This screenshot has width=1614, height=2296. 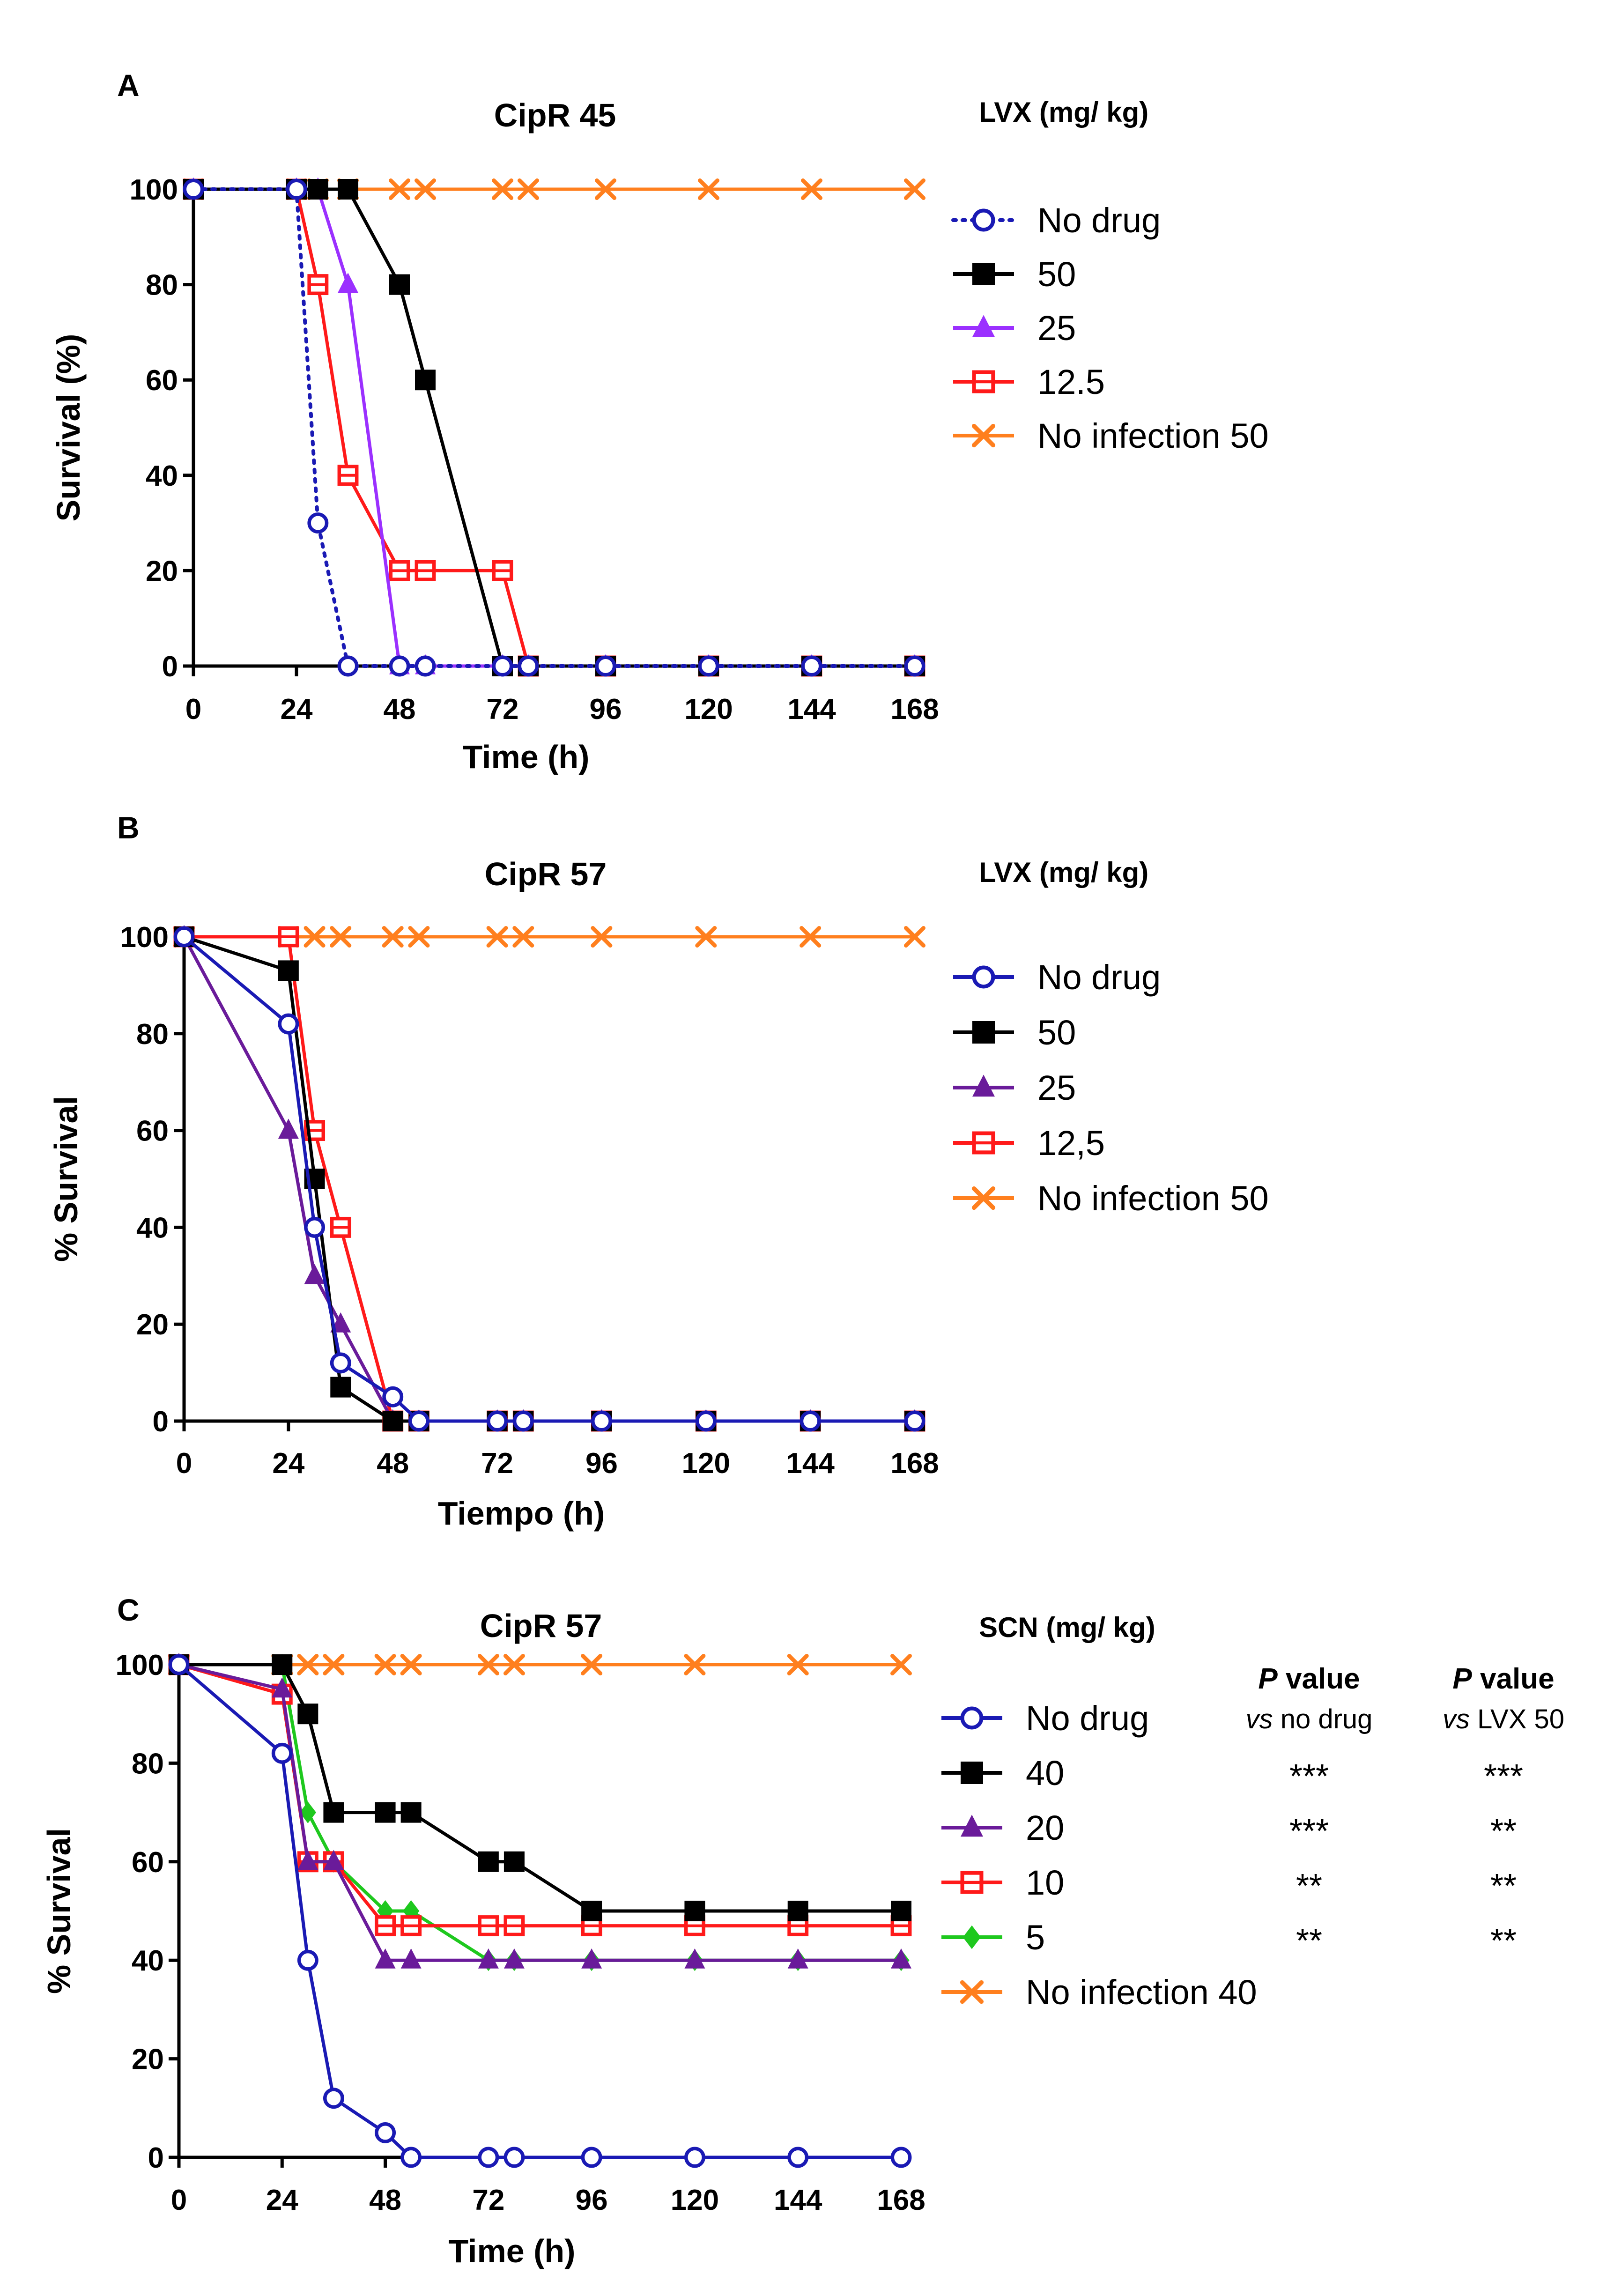 What do you see at coordinates (179, 2200) in the screenshot?
I see `x-tick-label: 0` at bounding box center [179, 2200].